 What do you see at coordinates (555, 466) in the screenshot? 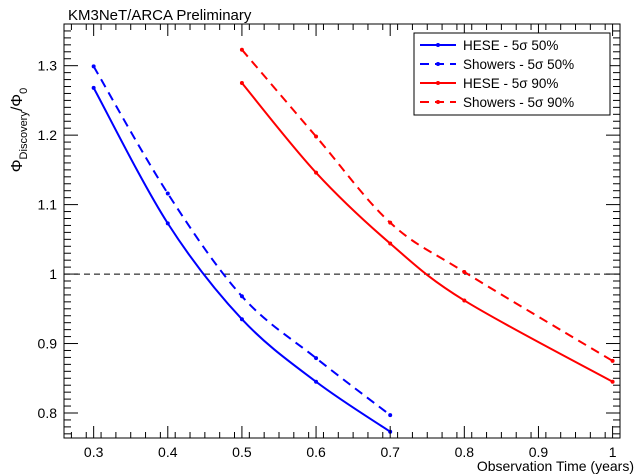
I see `x-axis-label: Observation Time (years)` at bounding box center [555, 466].